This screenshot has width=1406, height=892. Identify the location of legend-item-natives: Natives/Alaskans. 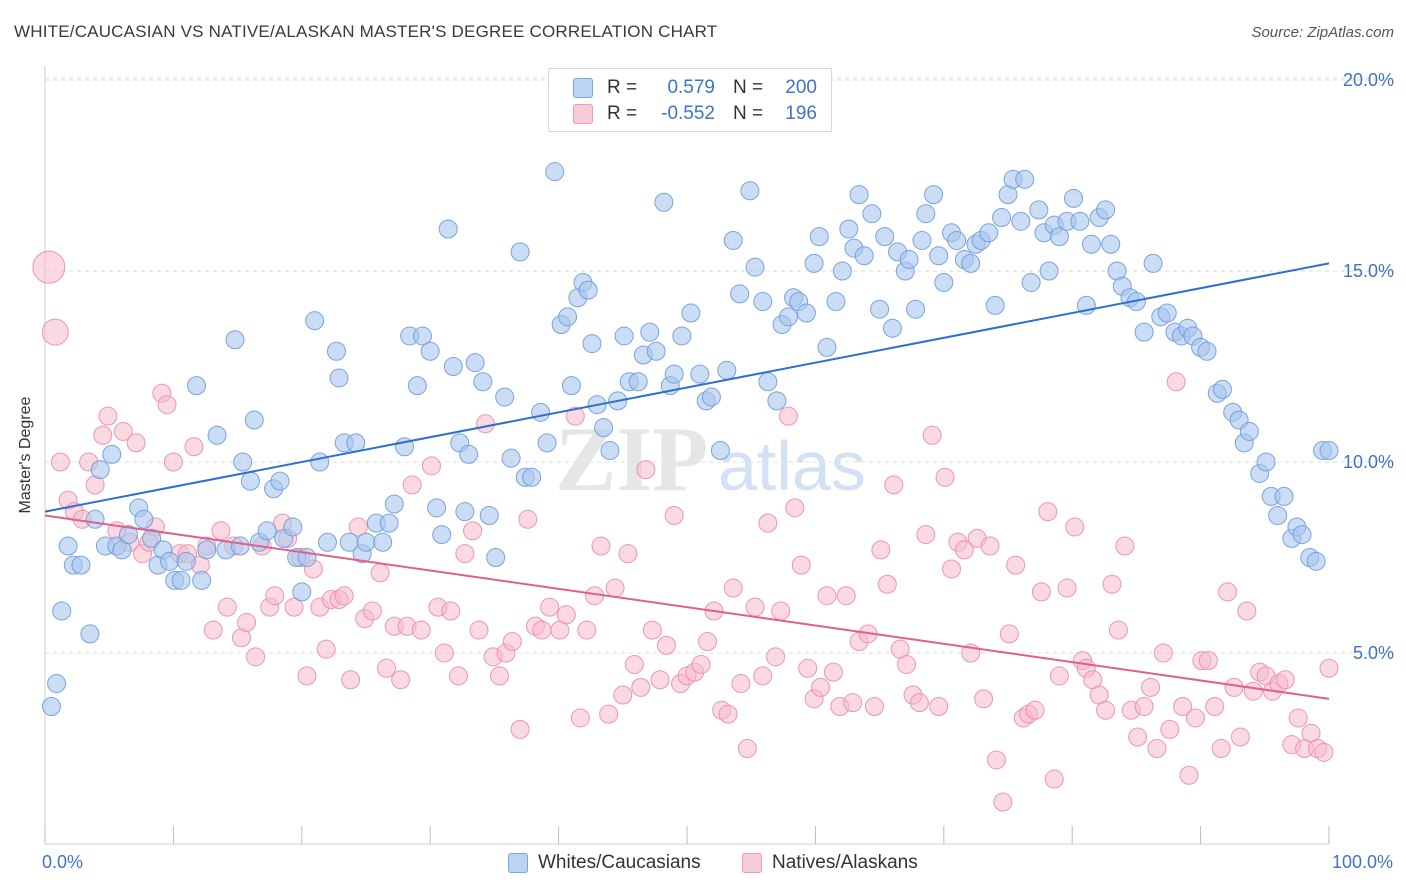
(830, 863).